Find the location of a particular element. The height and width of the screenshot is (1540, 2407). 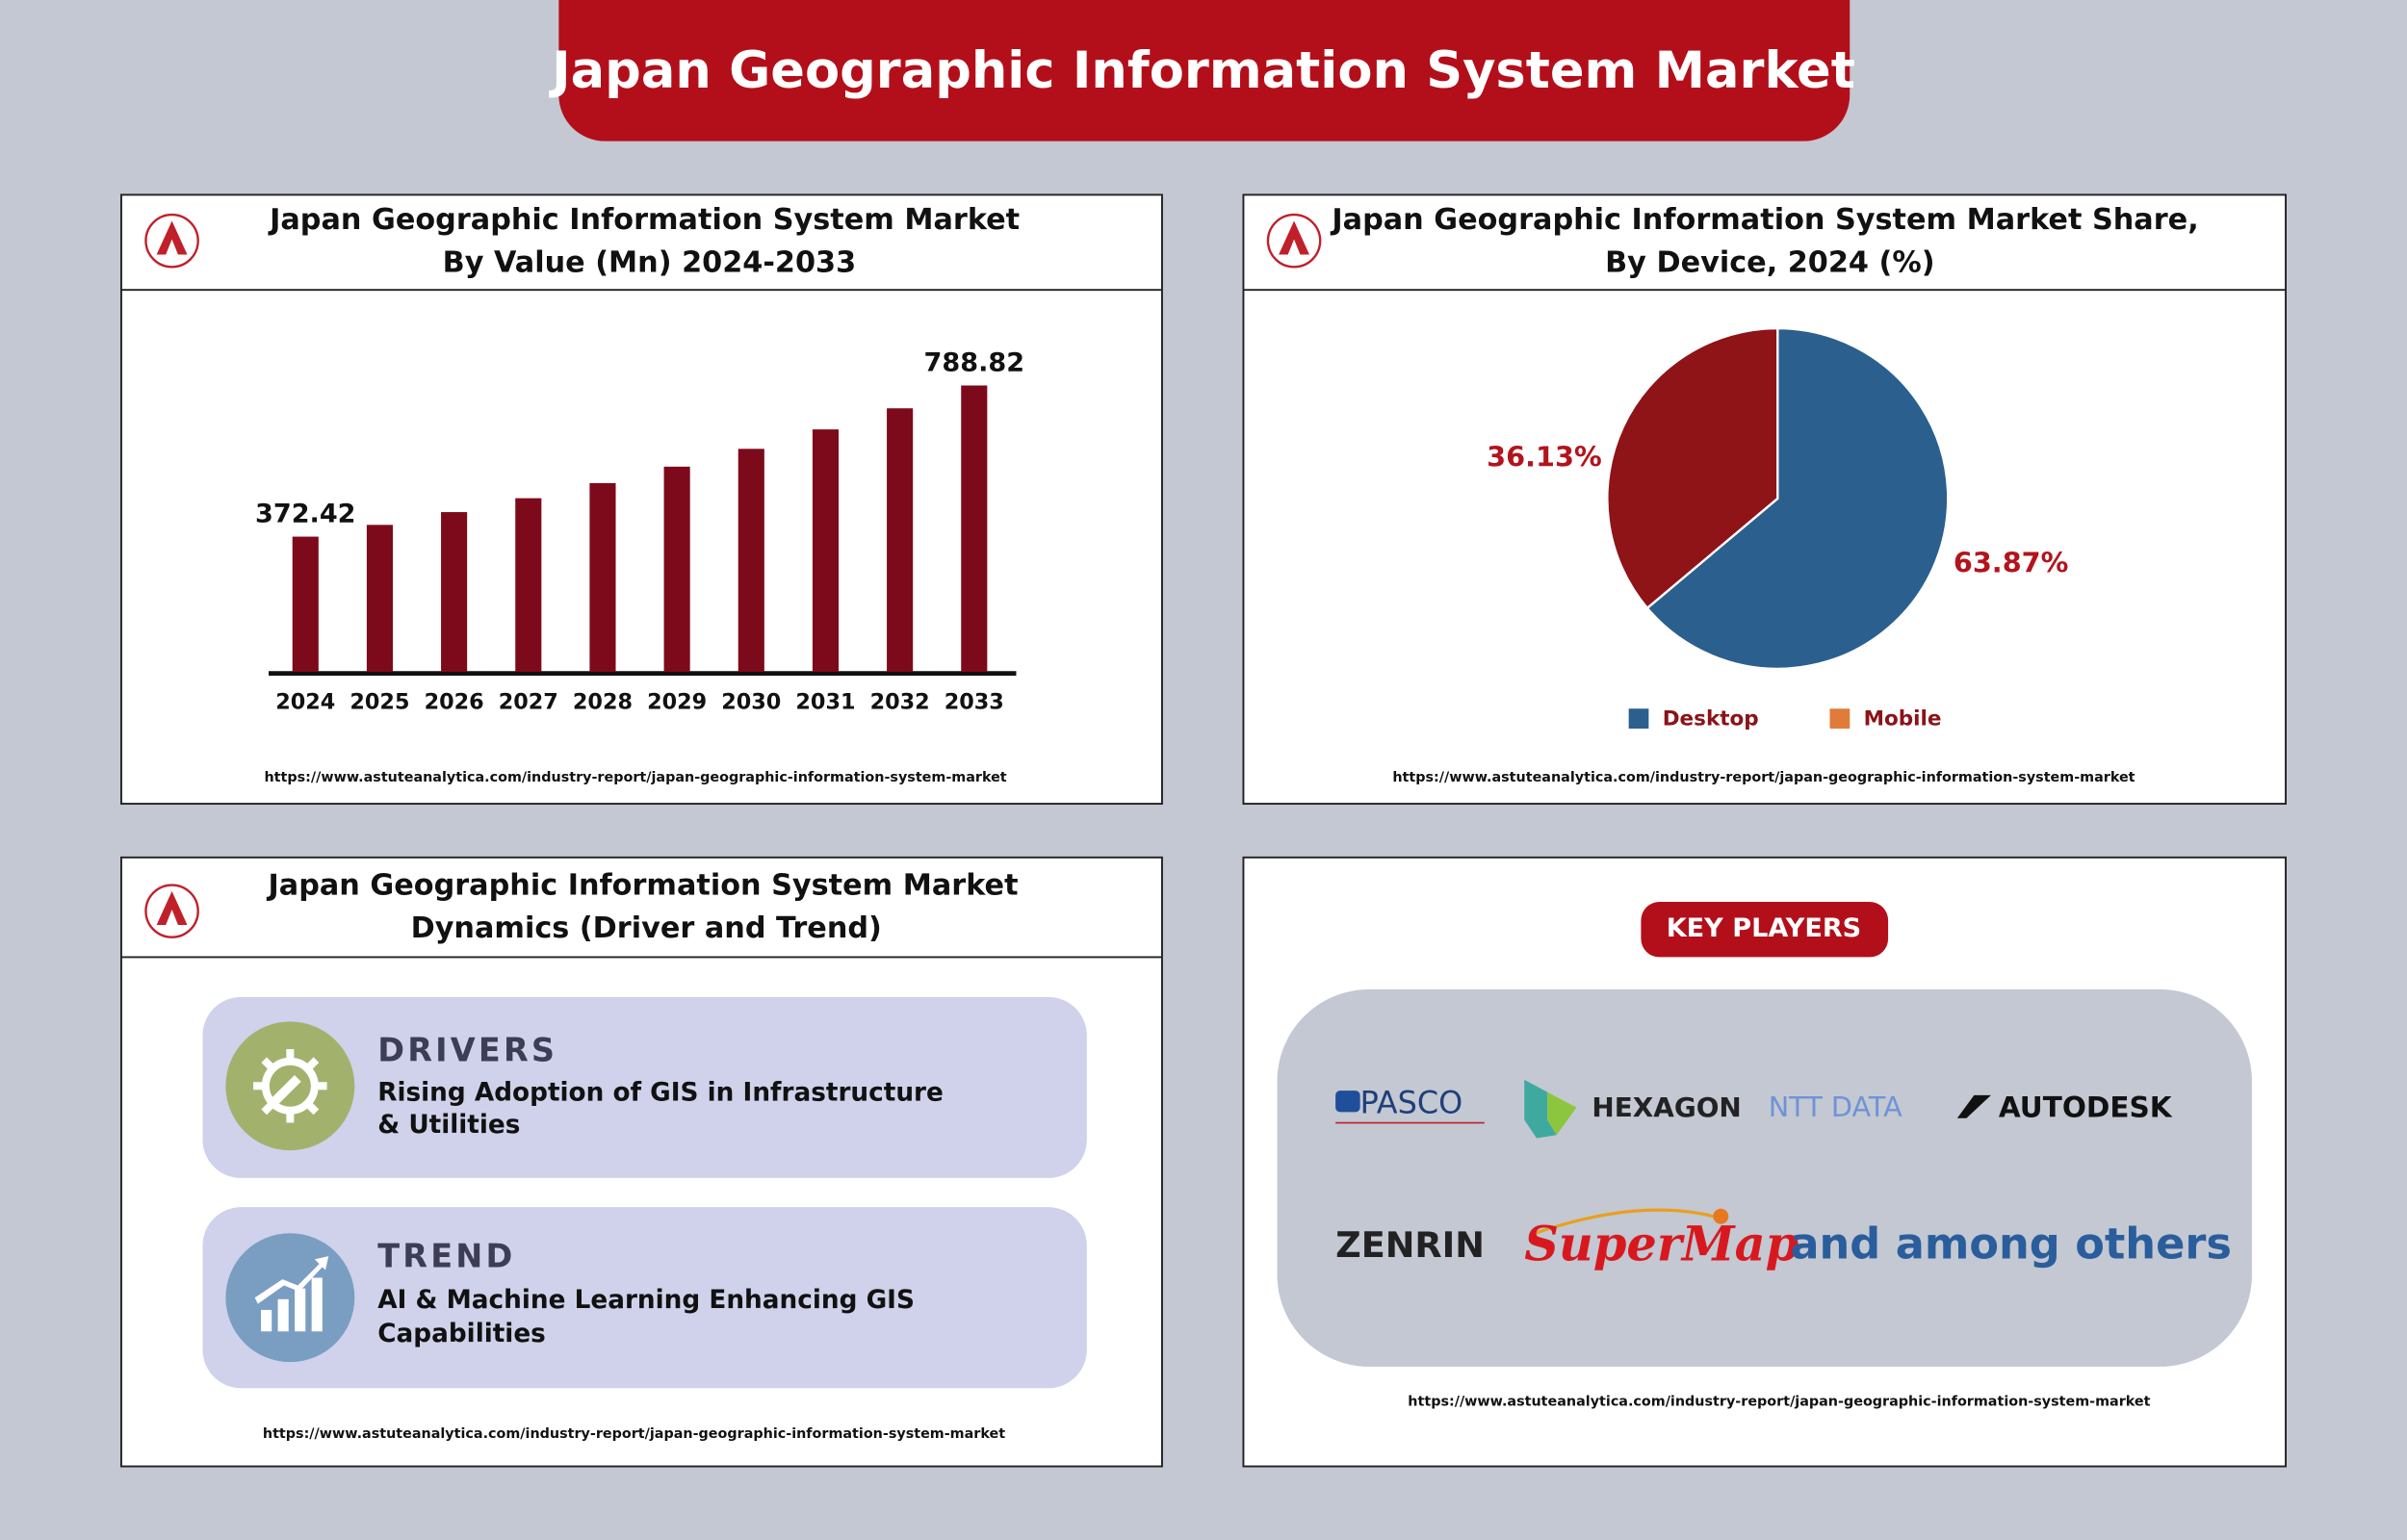

supermap-swoosh is located at coordinates (1627, 1221).